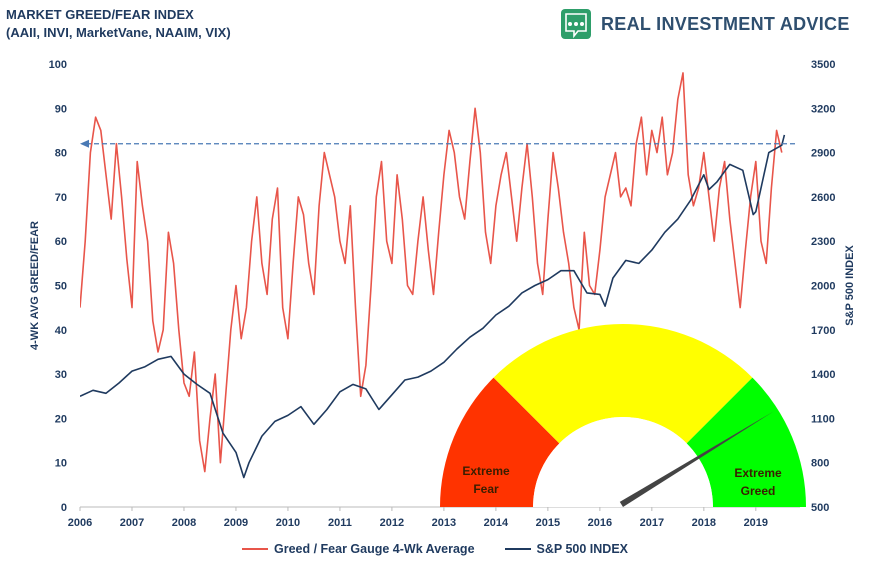 This screenshot has width=870, height=579. Describe the element at coordinates (61, 331) in the screenshot. I see `y-tick-label: 40` at that location.